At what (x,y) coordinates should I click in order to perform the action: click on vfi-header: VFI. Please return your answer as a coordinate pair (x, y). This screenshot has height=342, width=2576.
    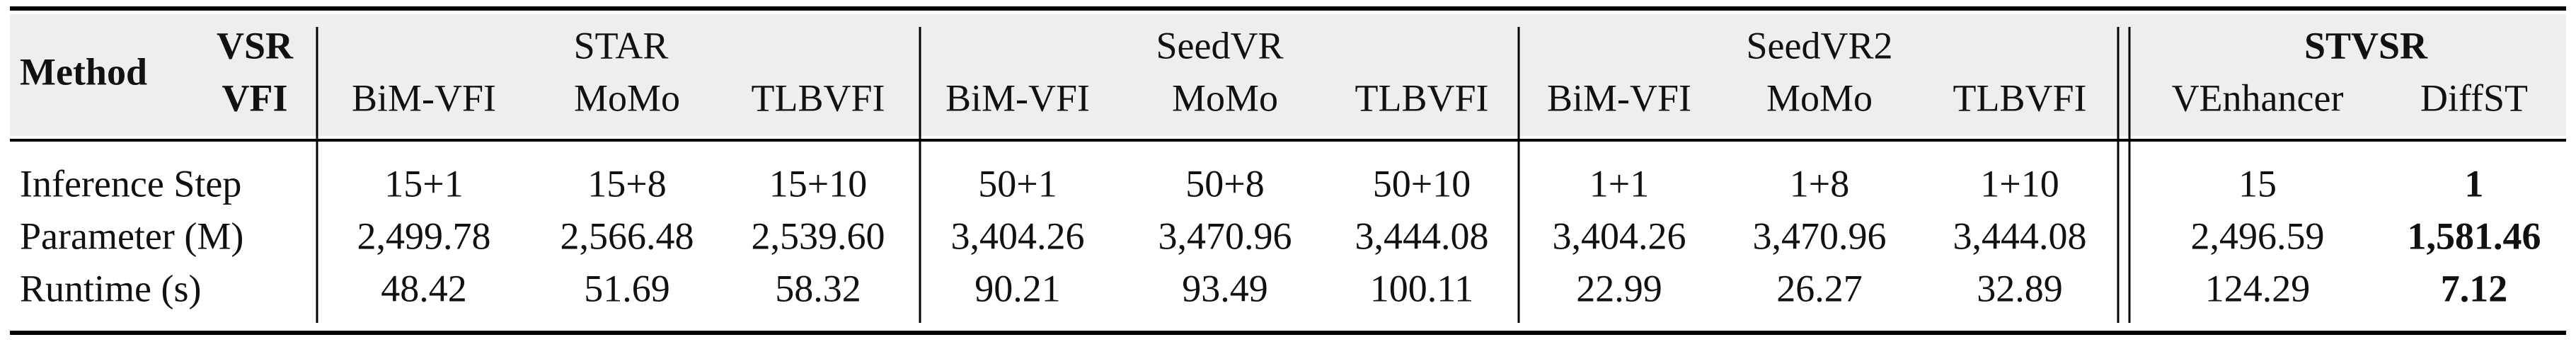
    Looking at the image, I should click on (255, 97).